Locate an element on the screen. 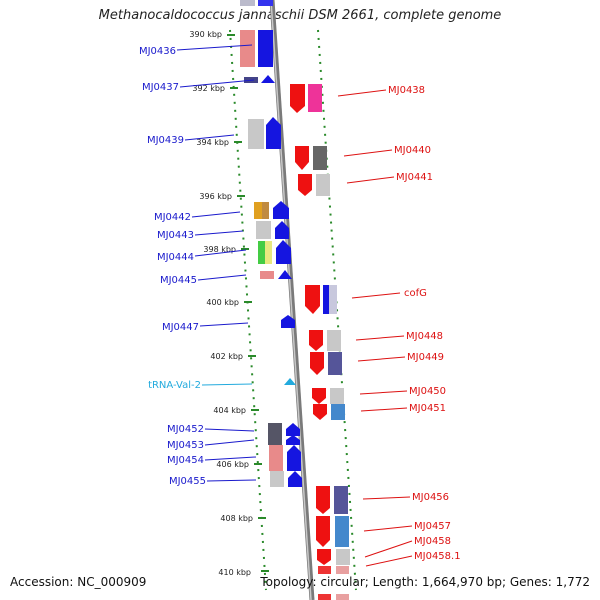  gene-label-mj0449: MJ0449 is located at coordinates (425, 357).